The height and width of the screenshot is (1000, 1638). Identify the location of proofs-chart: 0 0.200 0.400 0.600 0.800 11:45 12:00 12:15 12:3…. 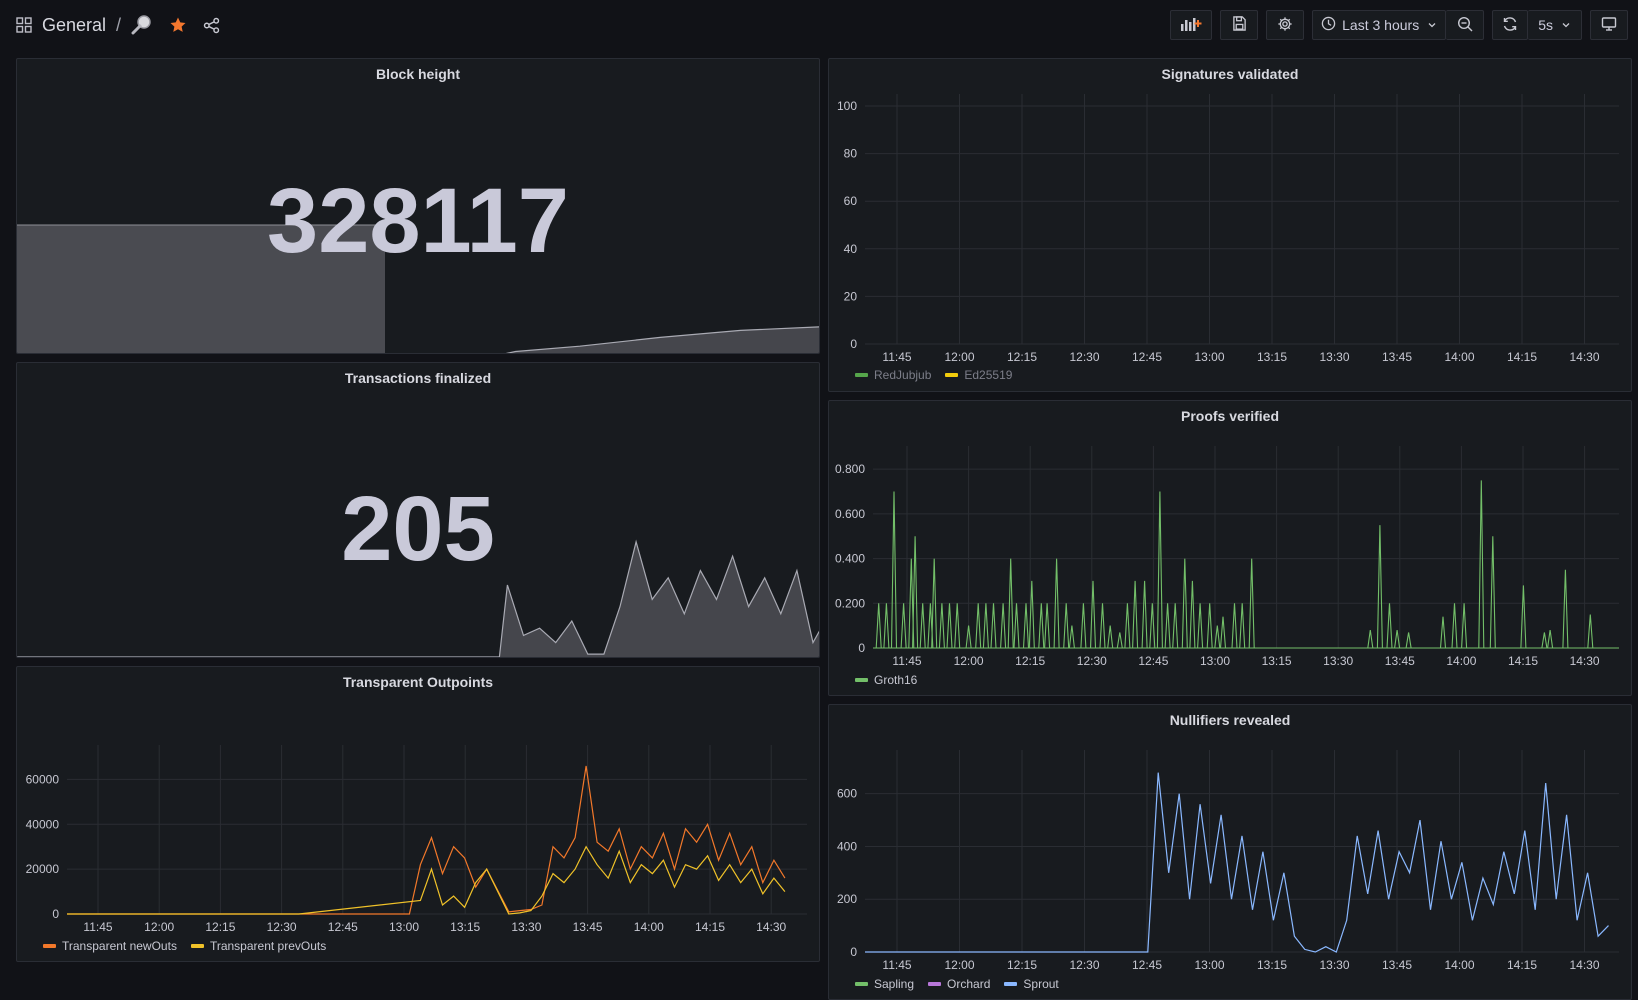
(1230, 548).